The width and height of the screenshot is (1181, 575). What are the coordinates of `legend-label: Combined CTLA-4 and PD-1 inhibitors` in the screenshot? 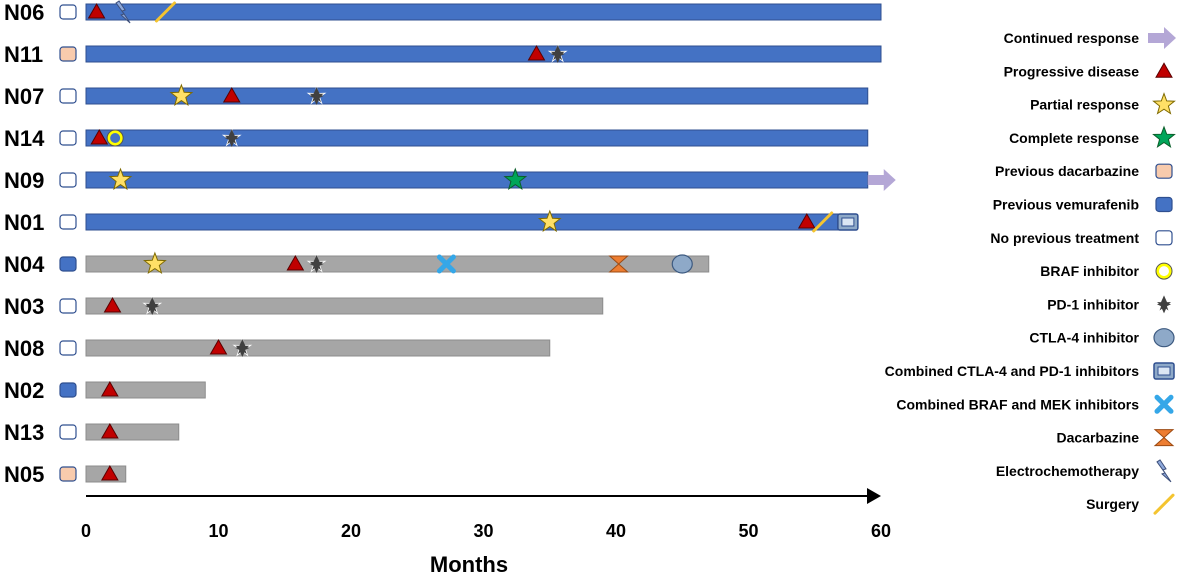 It's located at (1012, 371).